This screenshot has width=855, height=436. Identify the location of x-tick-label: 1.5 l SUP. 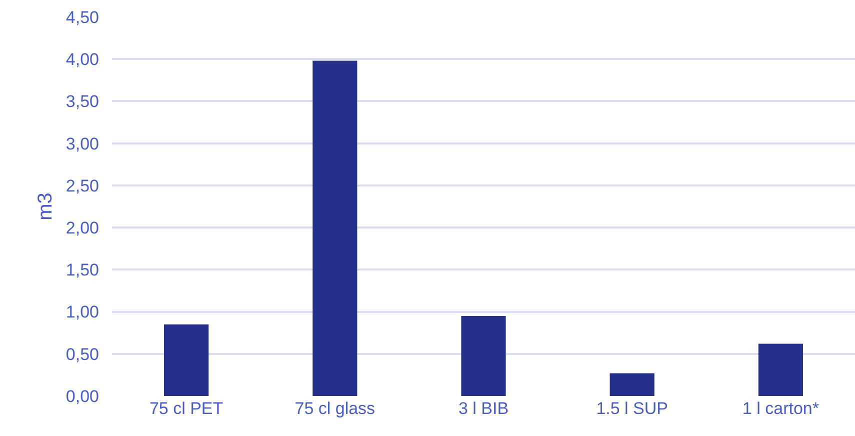
(632, 408).